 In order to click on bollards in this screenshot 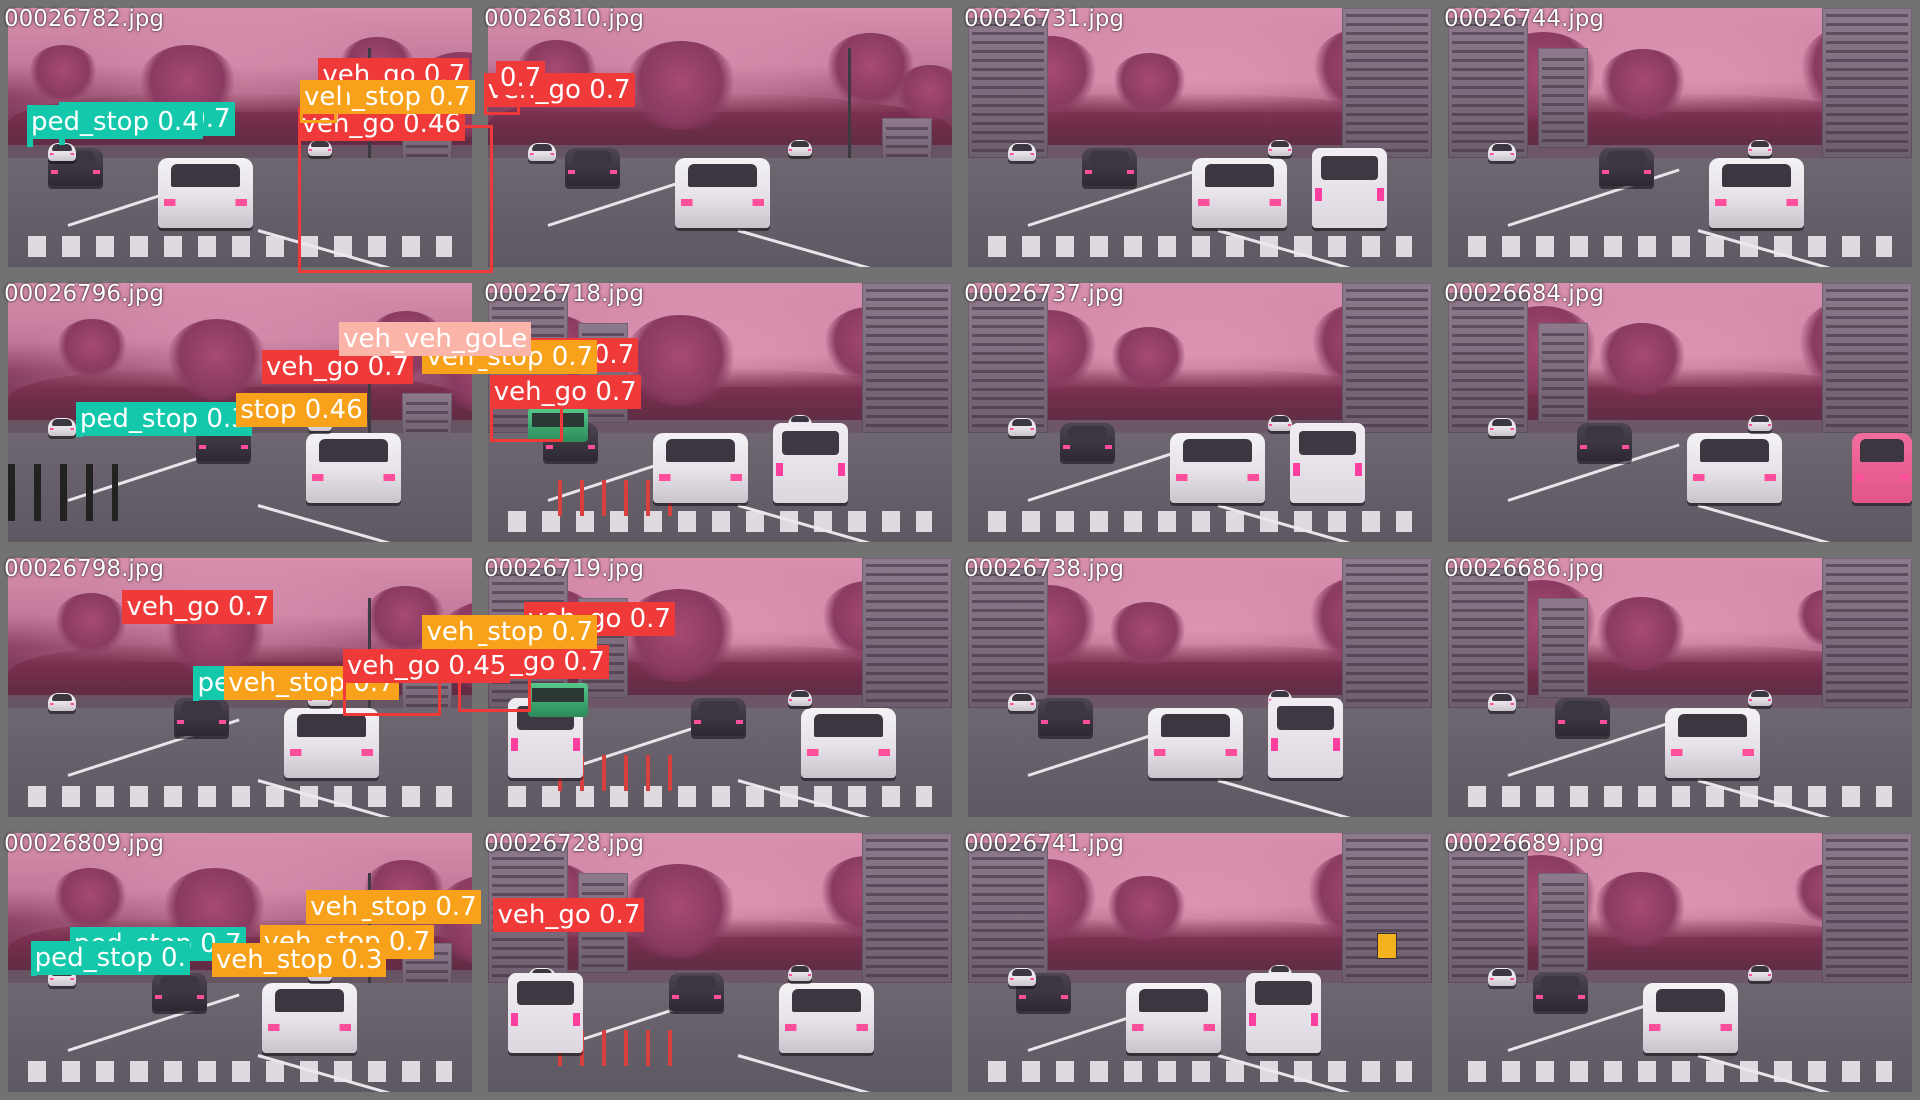, I will do `click(63, 493)`.